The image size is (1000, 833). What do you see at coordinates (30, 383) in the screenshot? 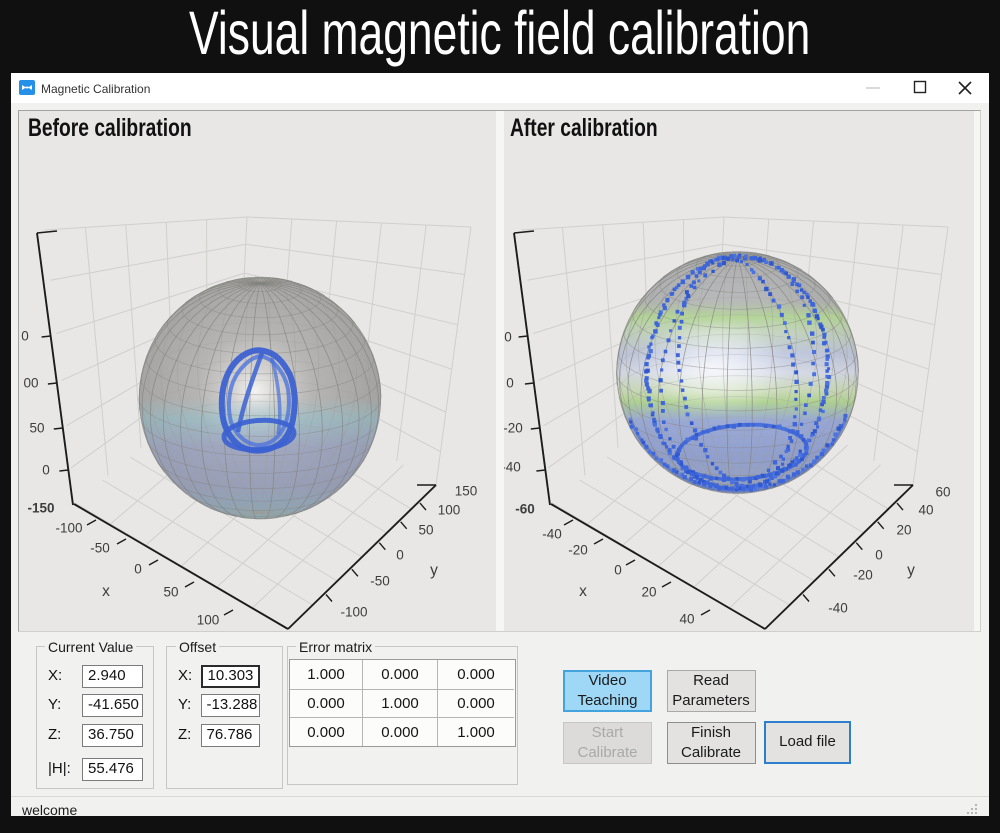
I see `svg-text: 00` at bounding box center [30, 383].